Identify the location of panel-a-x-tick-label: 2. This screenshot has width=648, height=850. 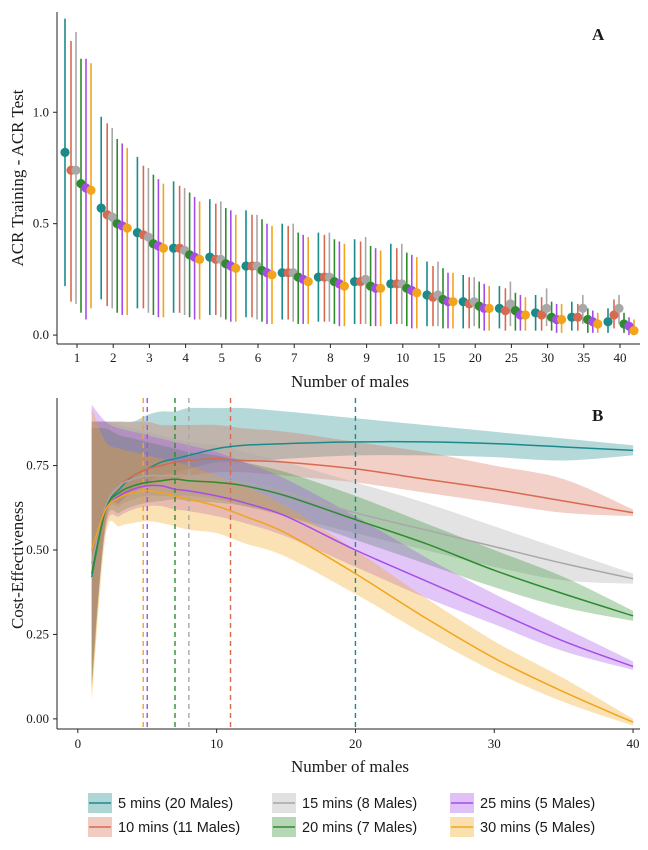
(113, 357).